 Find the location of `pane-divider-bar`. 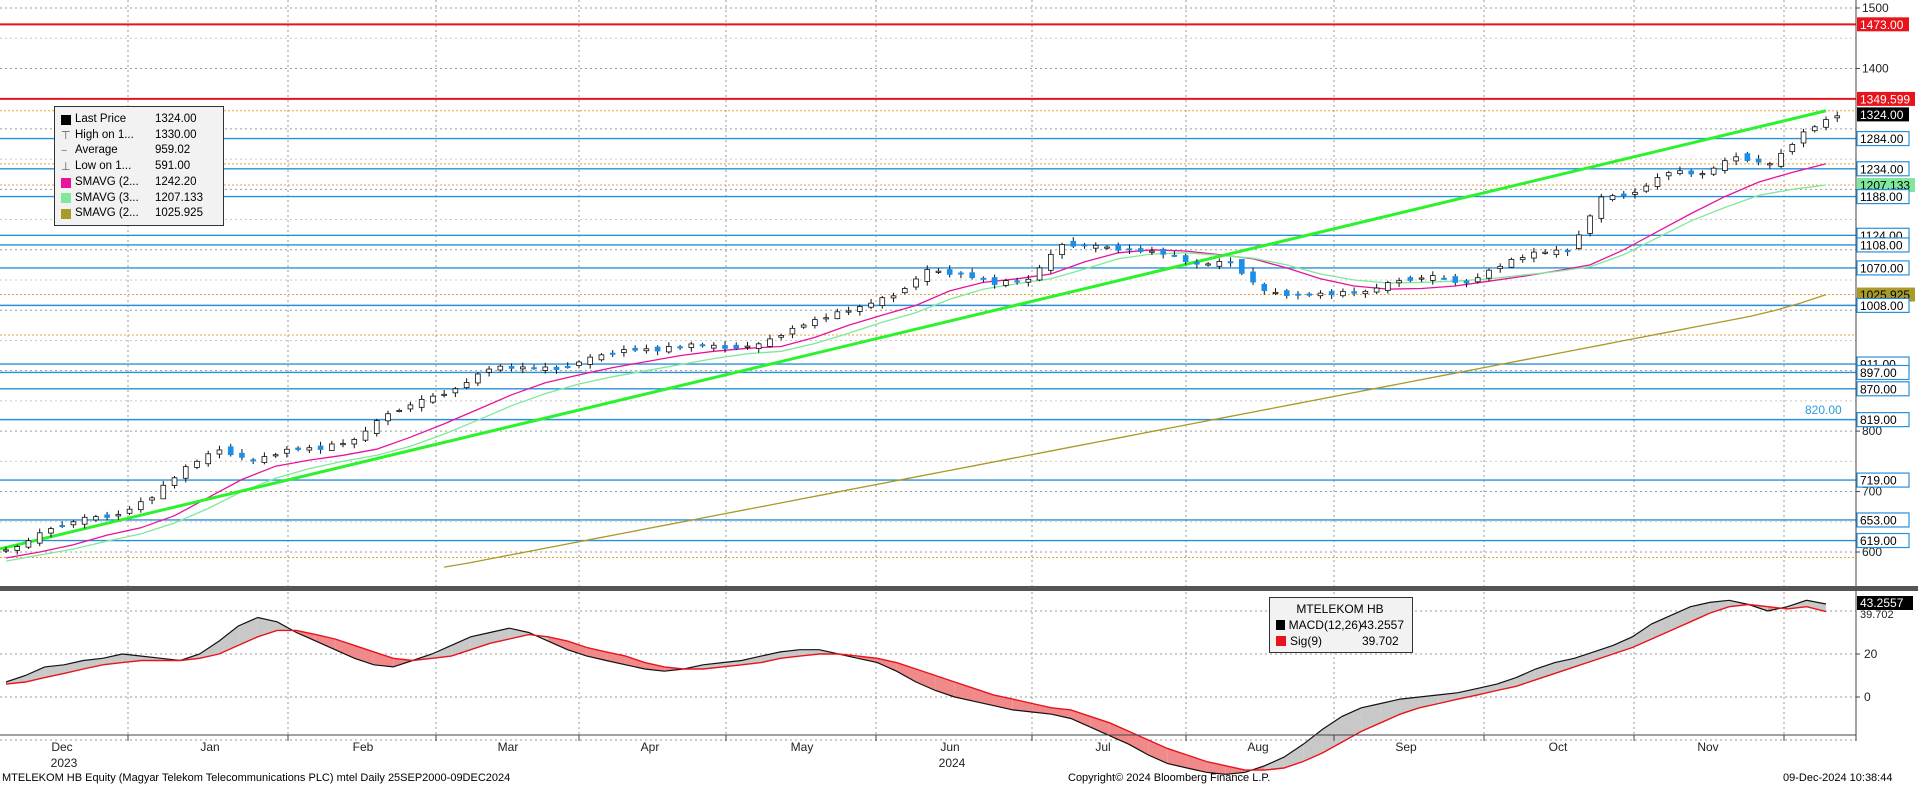

pane-divider-bar is located at coordinates (959, 588).